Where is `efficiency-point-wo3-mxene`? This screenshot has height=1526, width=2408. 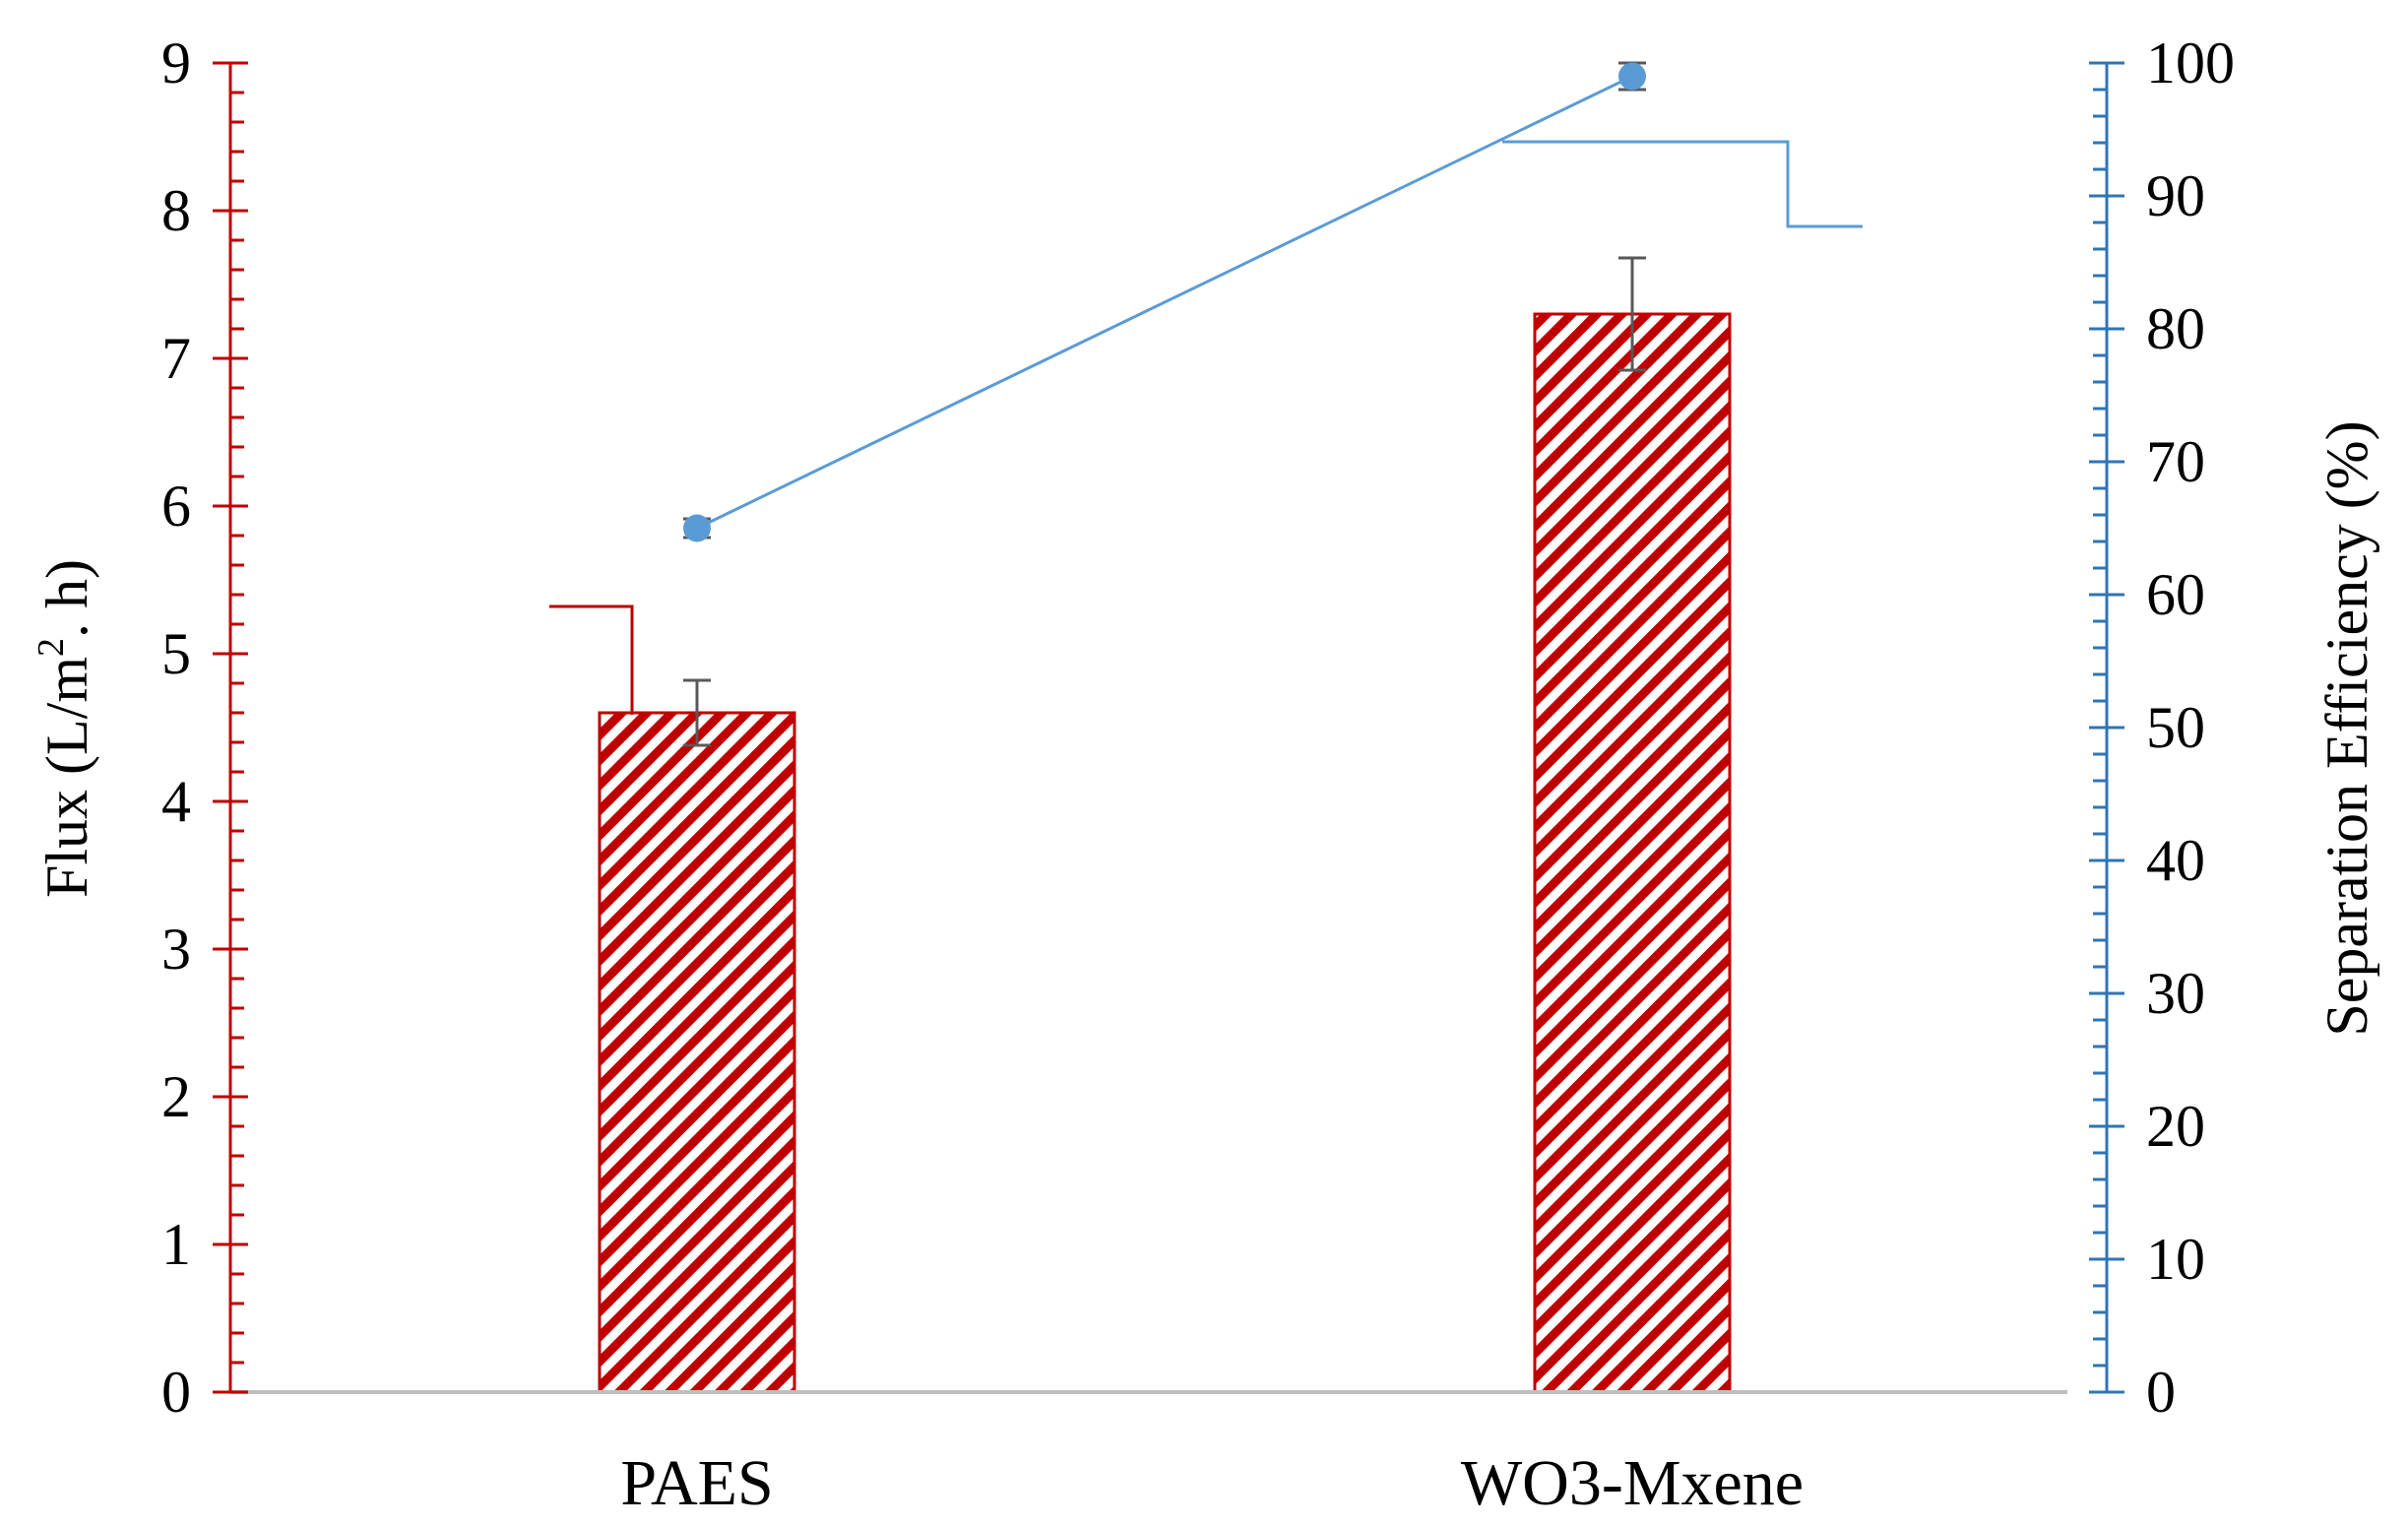 efficiency-point-wo3-mxene is located at coordinates (1632, 76).